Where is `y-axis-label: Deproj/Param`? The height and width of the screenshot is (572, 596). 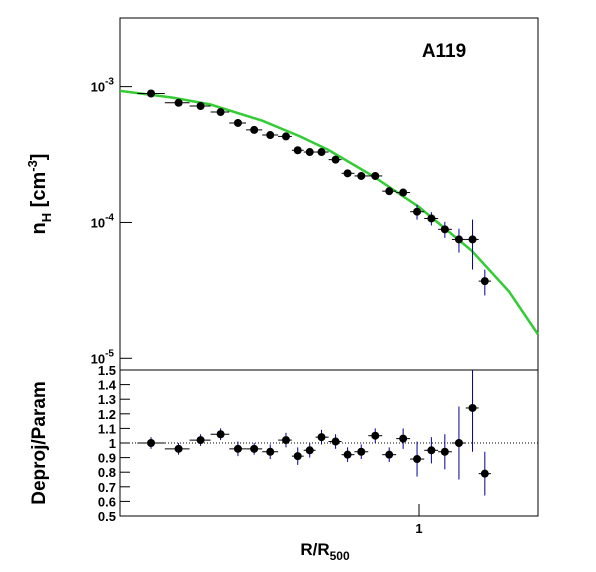
y-axis-label: Deproj/Param is located at coordinates (39, 443).